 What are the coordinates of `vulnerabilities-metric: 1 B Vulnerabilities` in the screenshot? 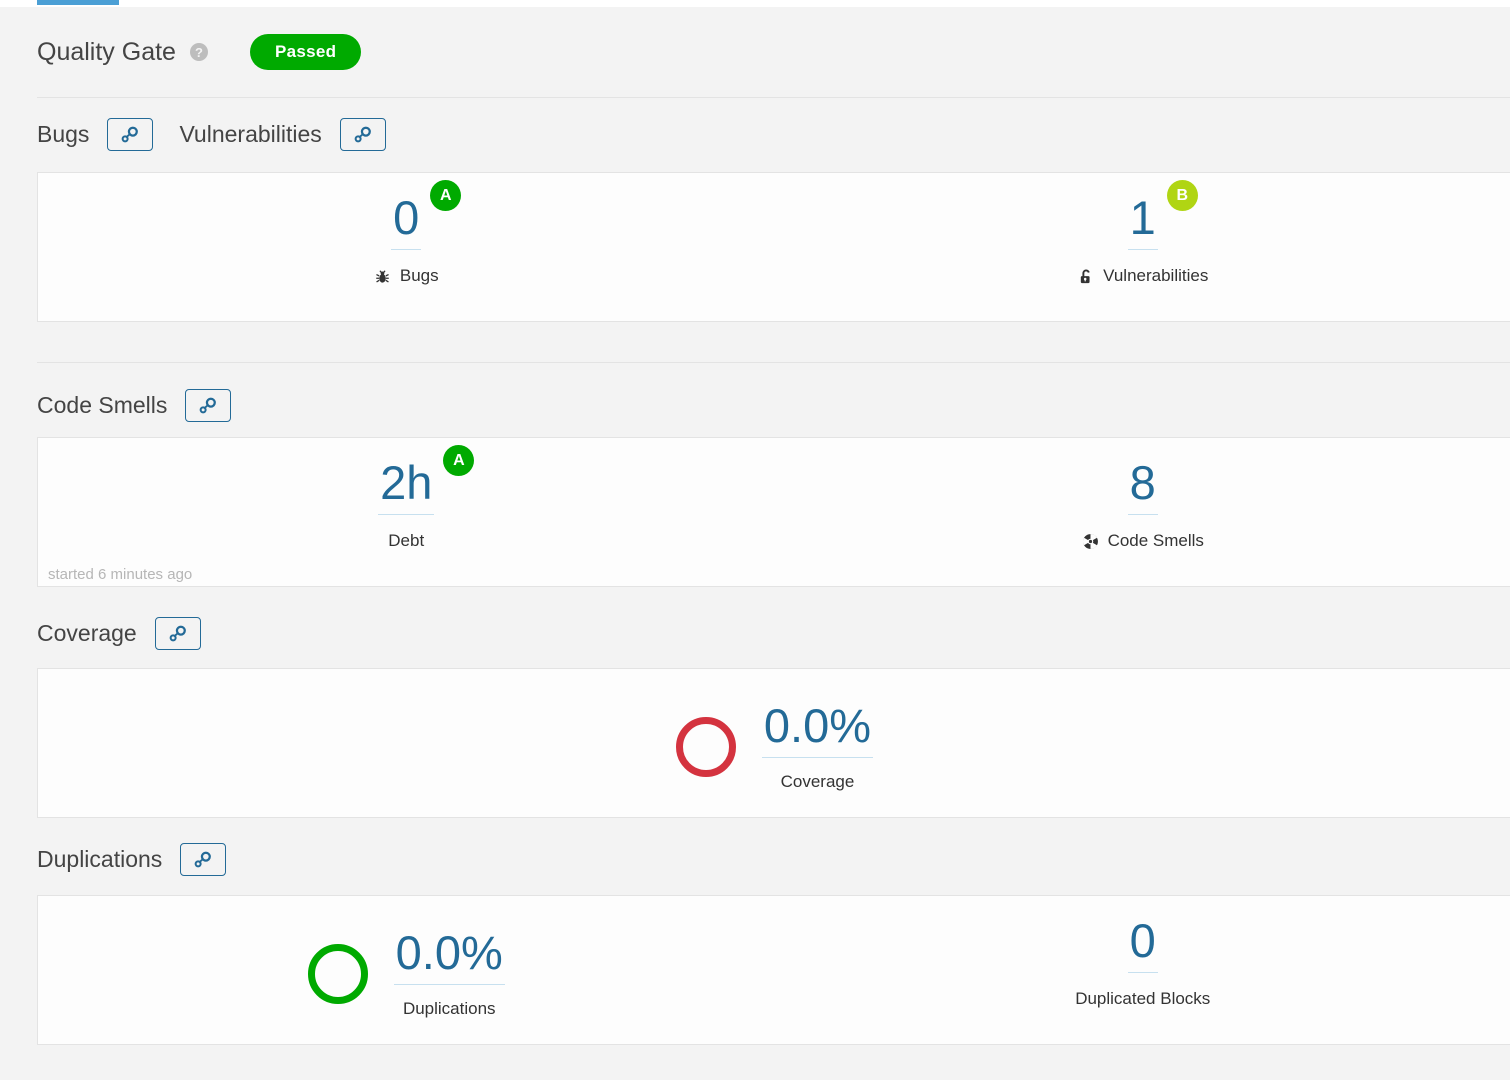 It's located at (1142, 229).